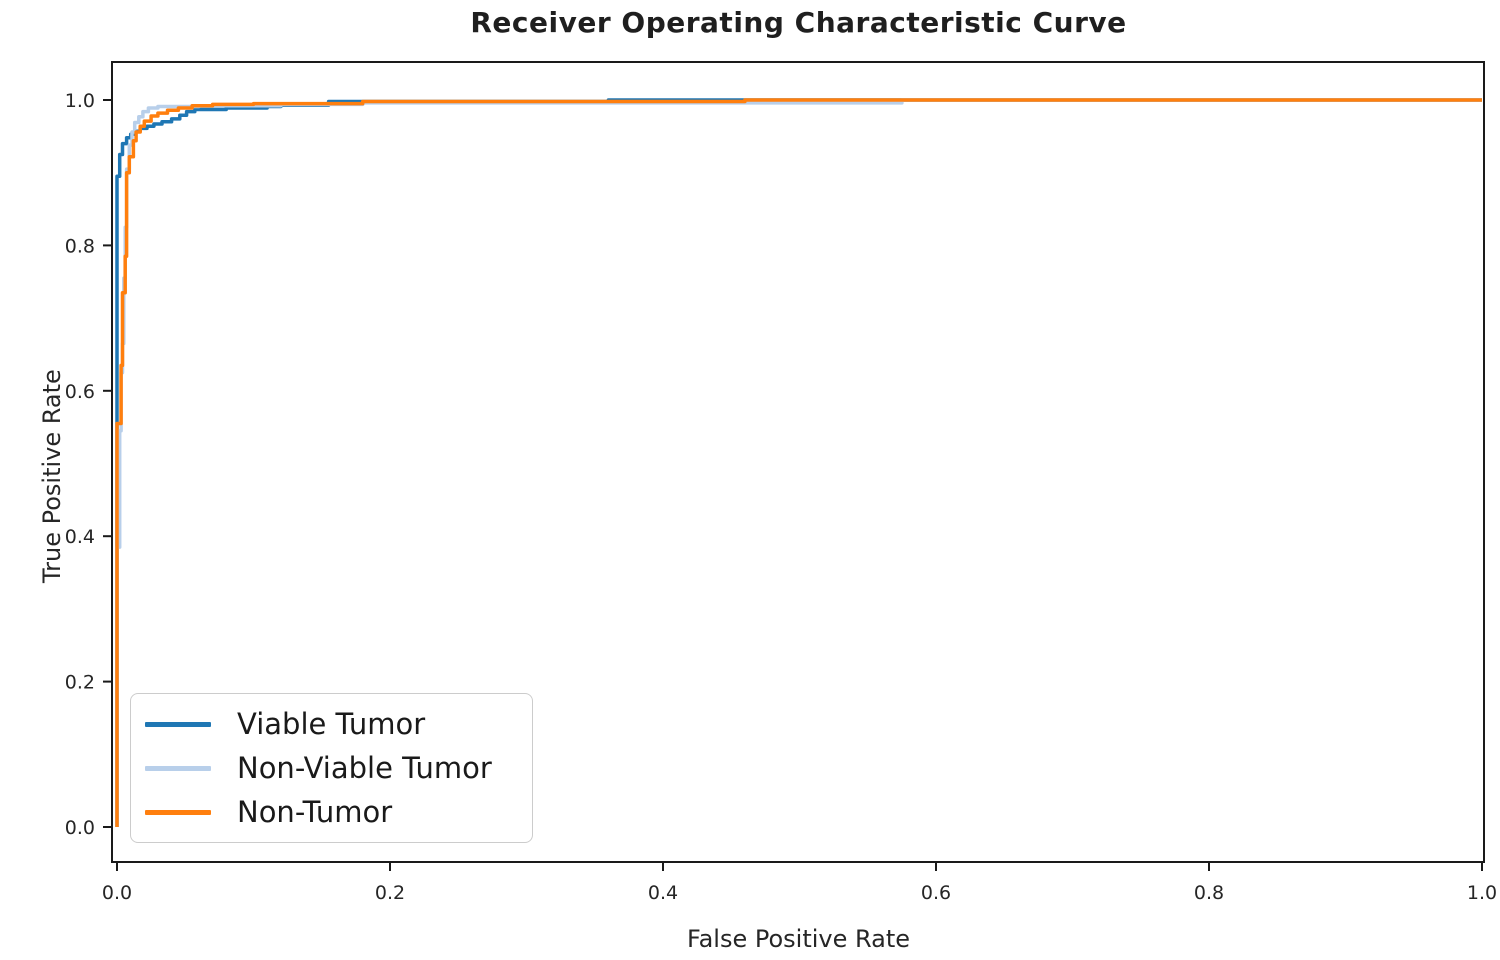 Image resolution: width=1500 pixels, height=960 pixels. What do you see at coordinates (1209, 893) in the screenshot?
I see `x-axis-tick-label: 0.8` at bounding box center [1209, 893].